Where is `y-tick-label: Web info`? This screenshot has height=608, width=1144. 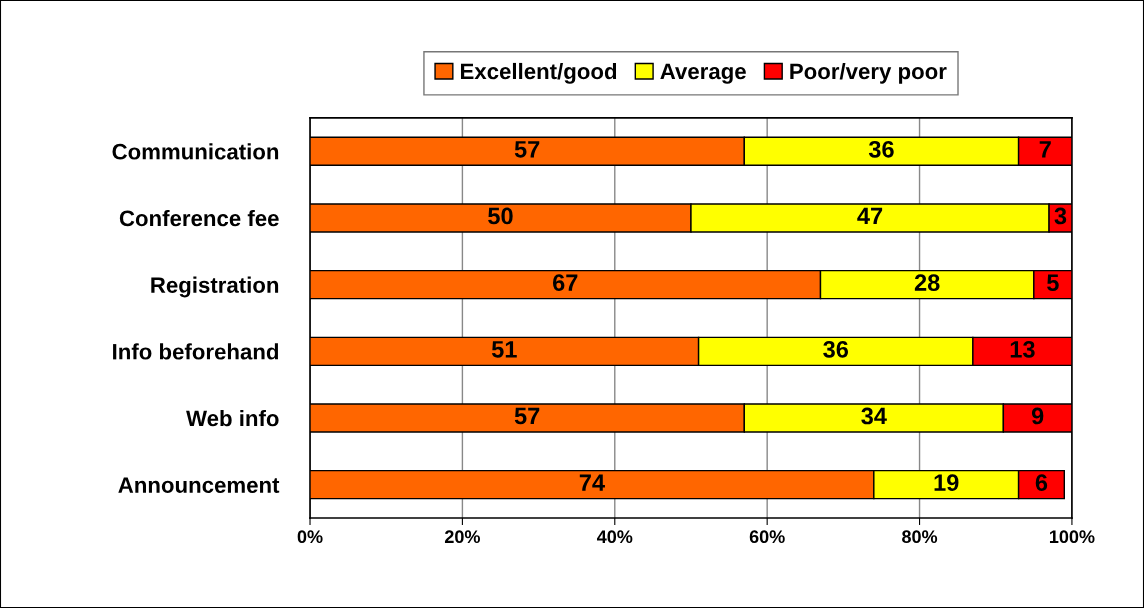 y-tick-label: Web info is located at coordinates (232, 418).